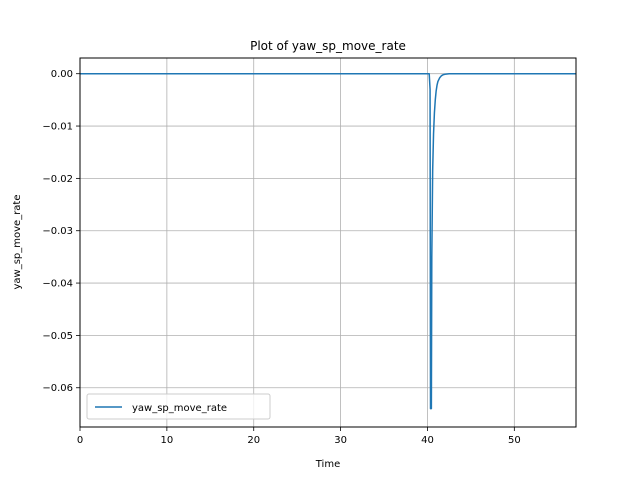 Image resolution: width=640 pixels, height=480 pixels. I want to click on y-tick-label: −0.01, so click(57, 127).